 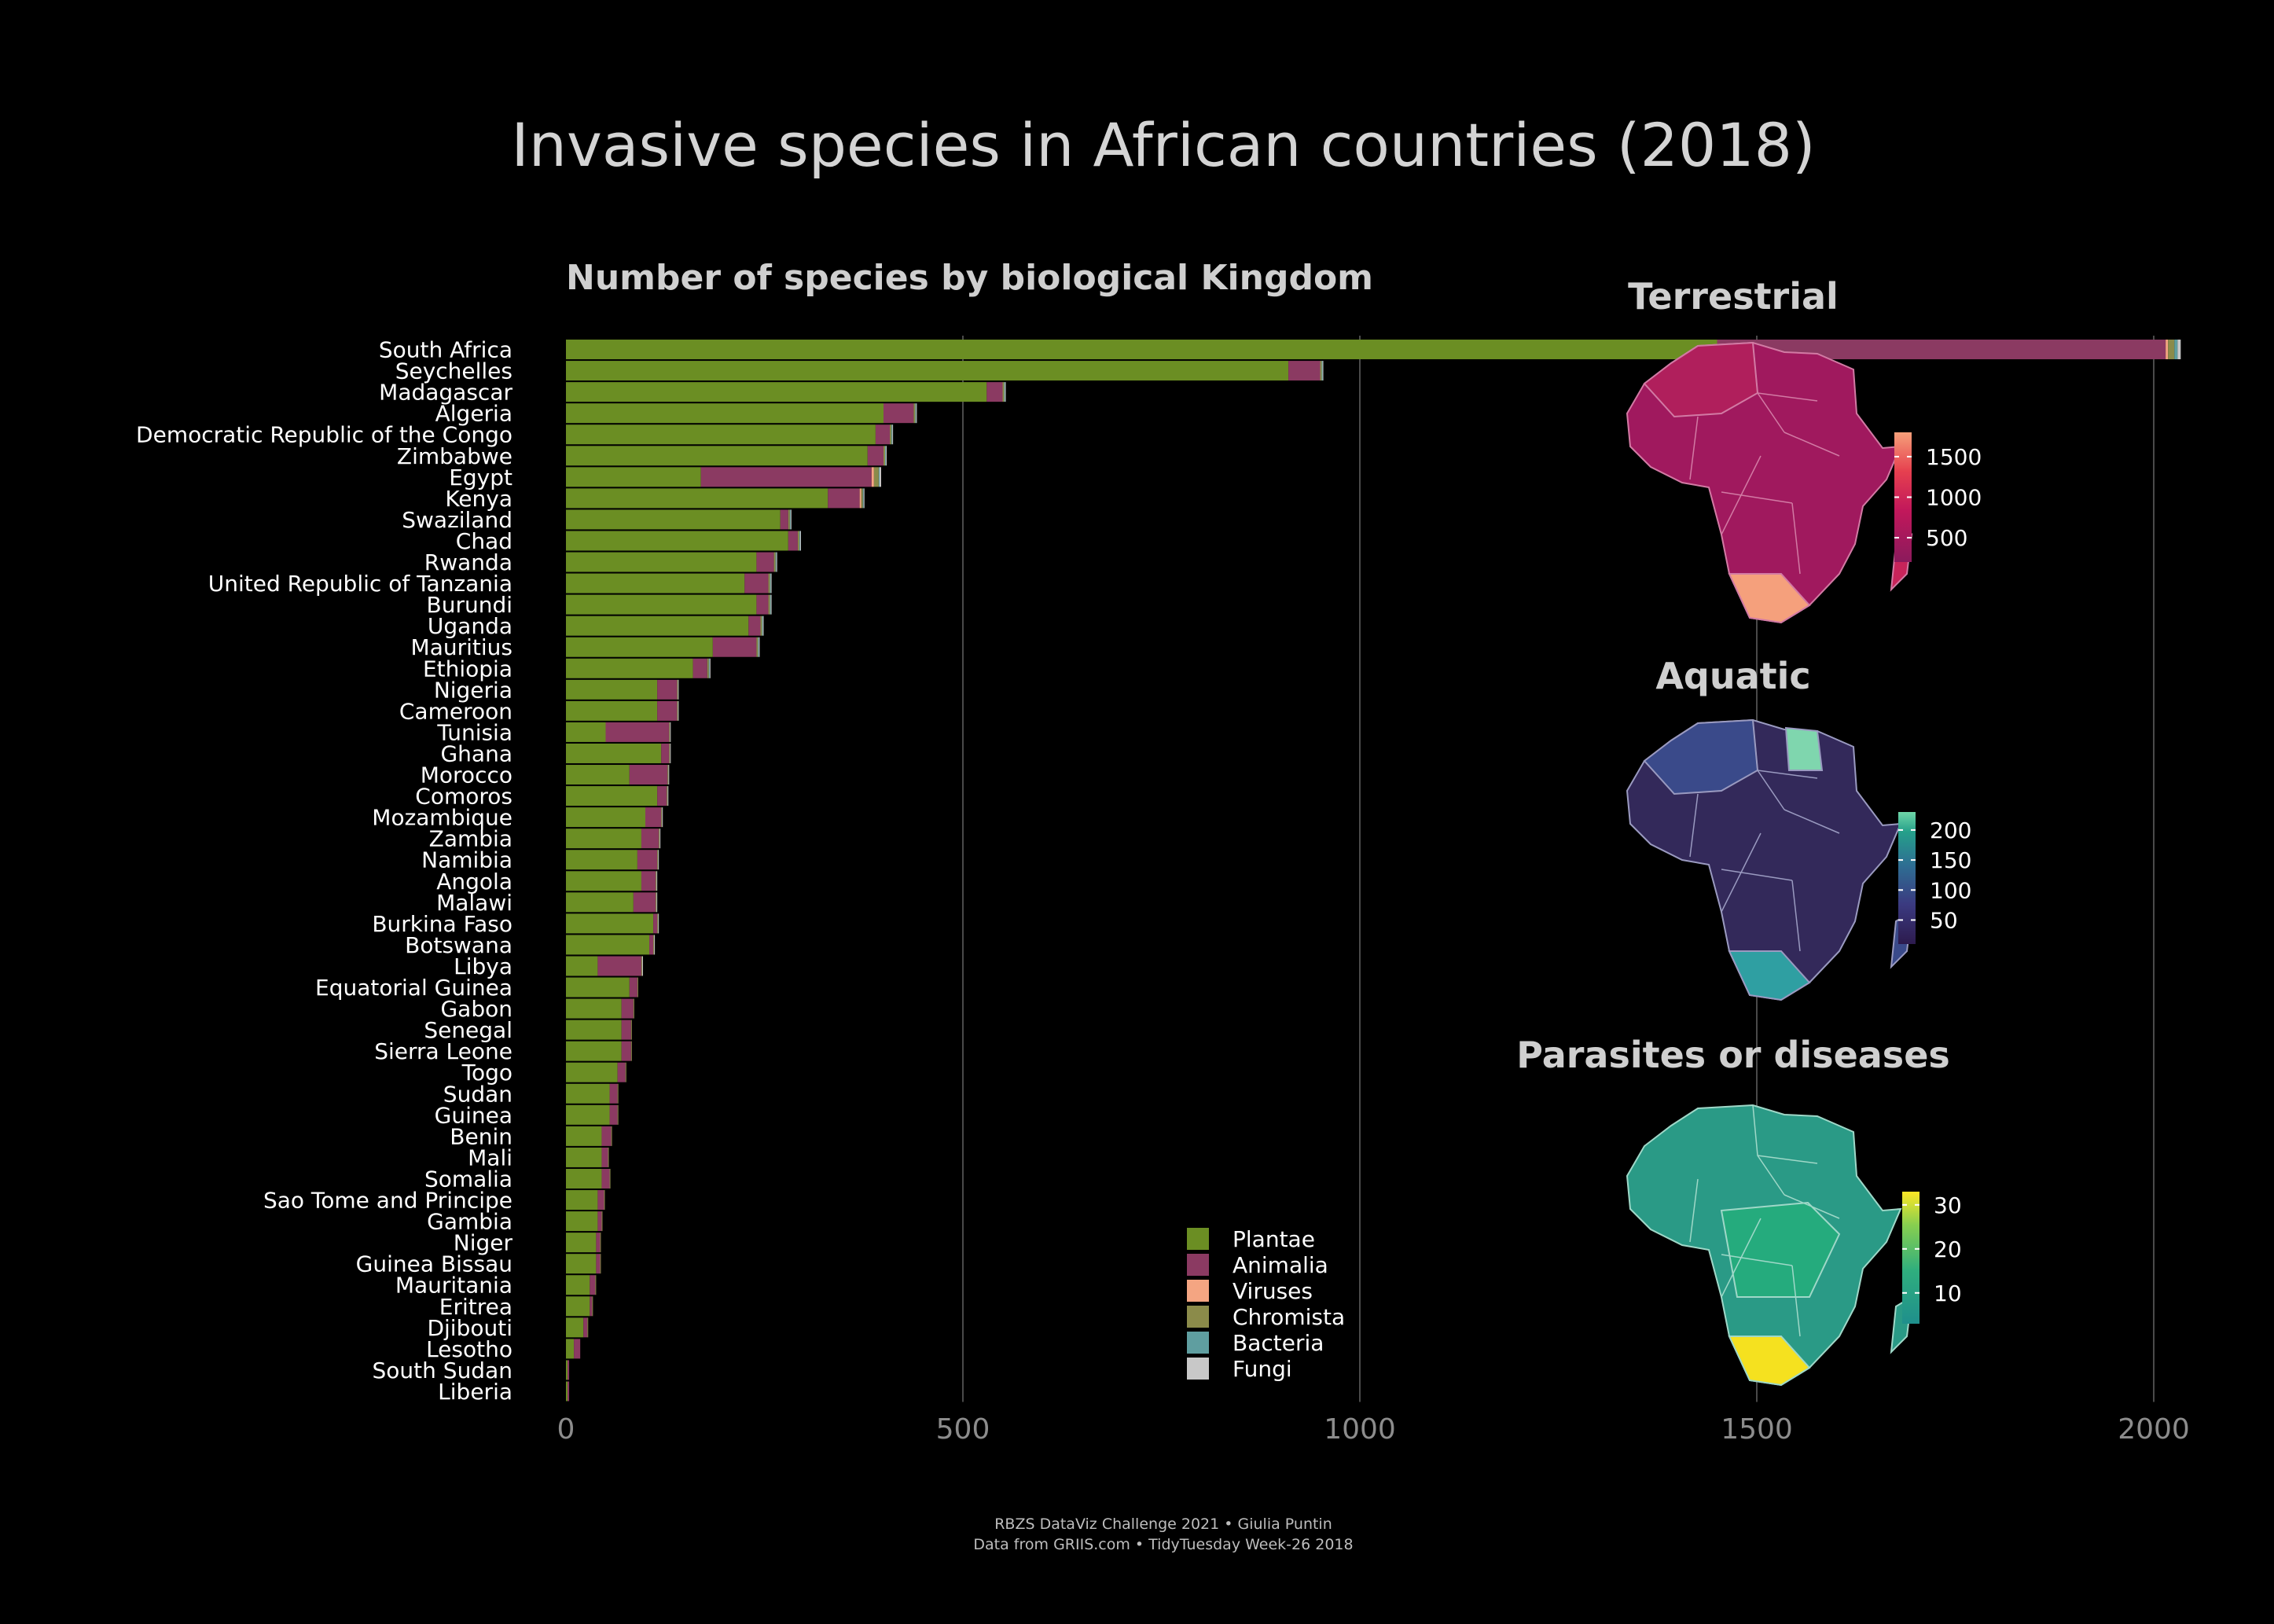 What do you see at coordinates (453, 1286) in the screenshot?
I see `y-tick-label: Mauritania` at bounding box center [453, 1286].